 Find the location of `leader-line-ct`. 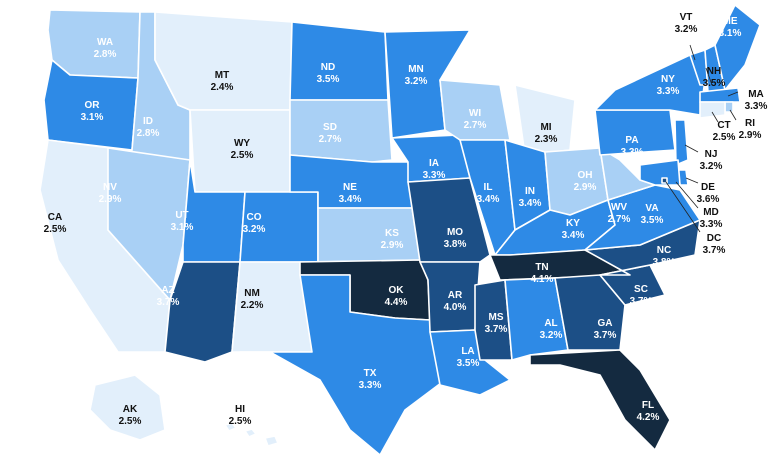

leader-line-ct is located at coordinates (715, 117).